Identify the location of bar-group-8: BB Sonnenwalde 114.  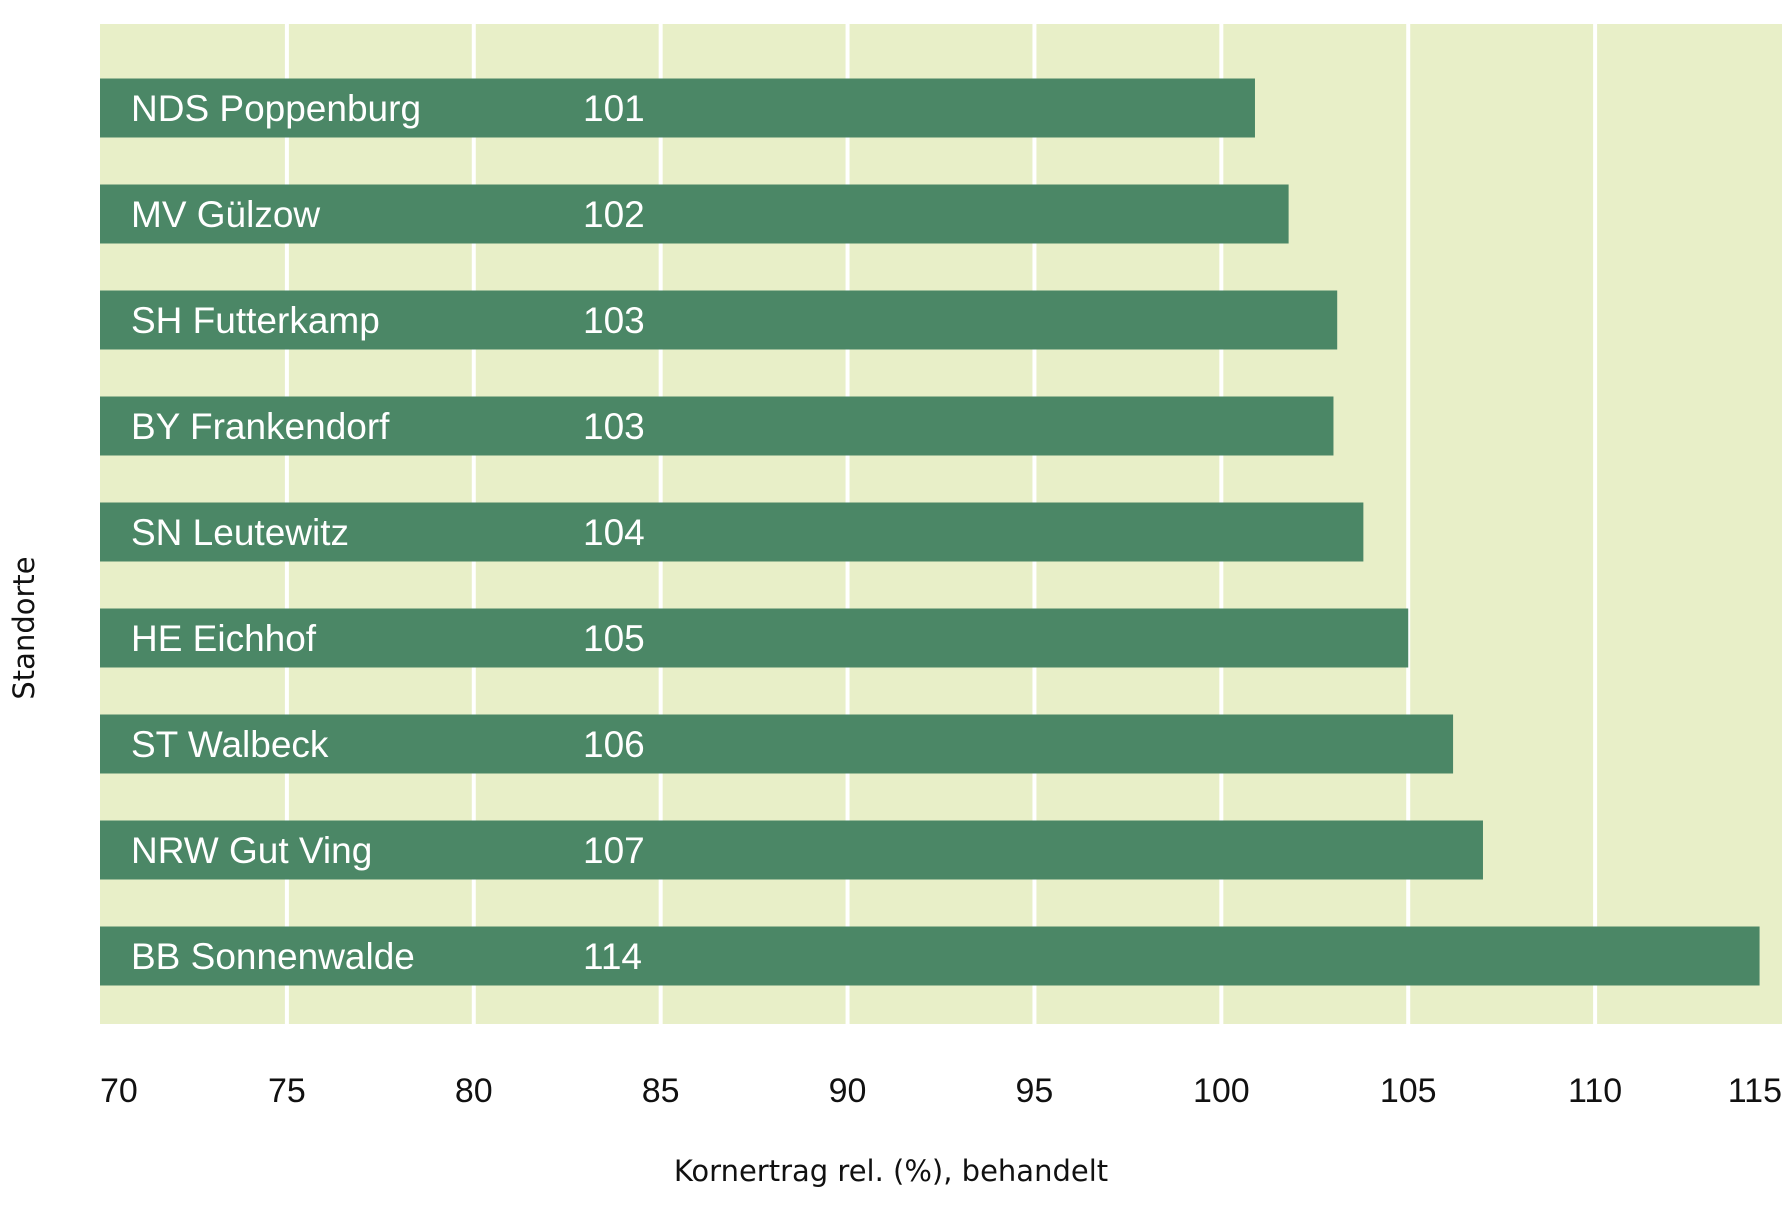
(930, 956).